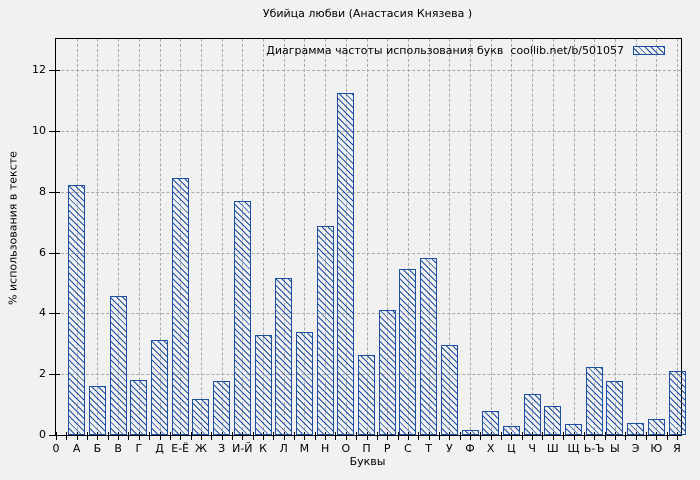 This screenshot has height=480, width=700. I want to click on bar-Ш, so click(553, 420).